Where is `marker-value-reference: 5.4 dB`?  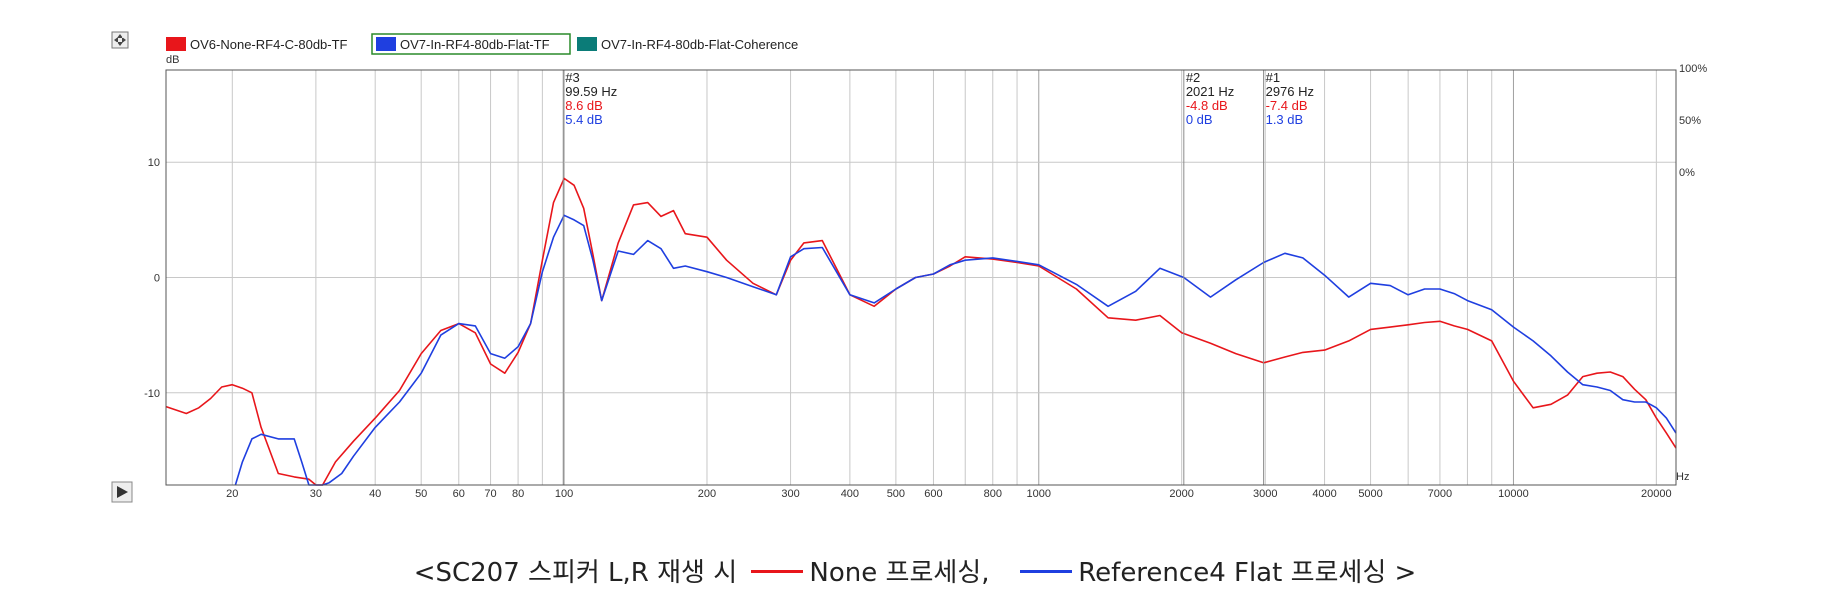
marker-value-reference: 5.4 dB is located at coordinates (584, 119).